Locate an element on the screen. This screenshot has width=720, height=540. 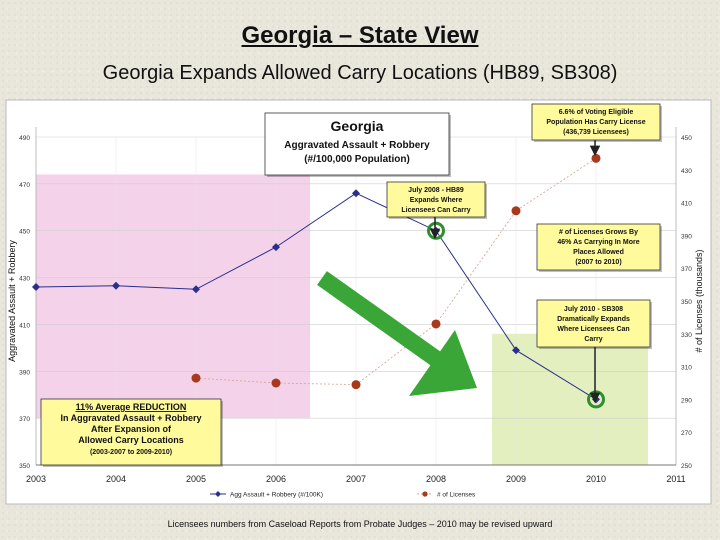
slide-title: Georgia – State View is located at coordinates (360, 35).